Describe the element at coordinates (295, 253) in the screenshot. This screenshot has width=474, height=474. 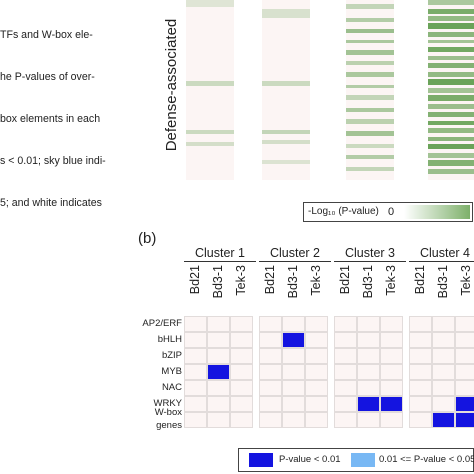
I see `cluster-title: Cluster 2` at that location.